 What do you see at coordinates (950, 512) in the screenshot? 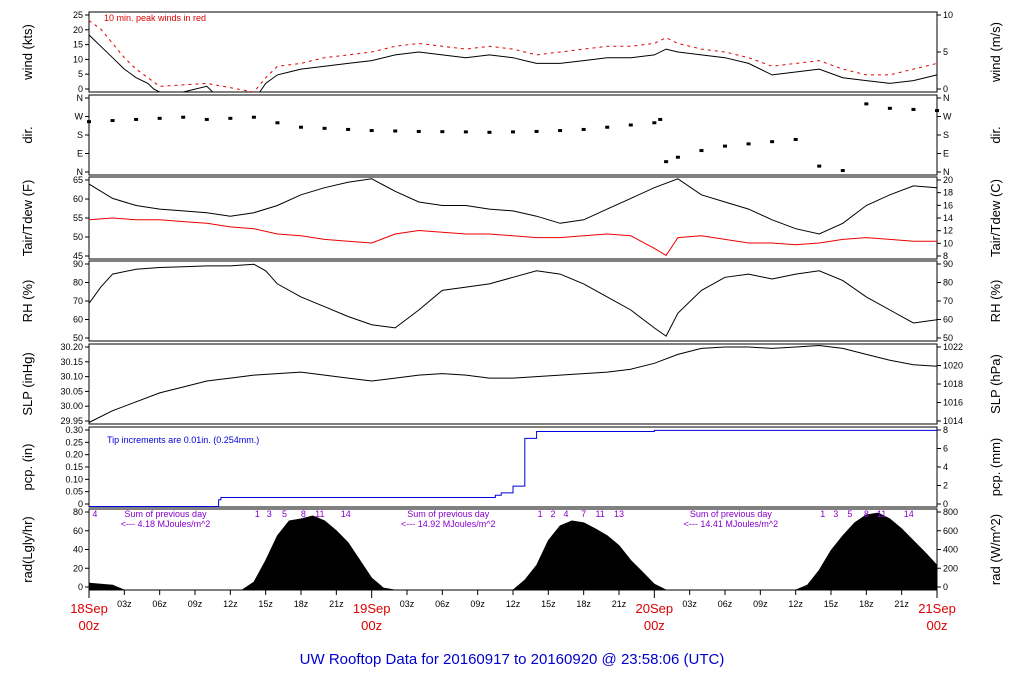
I see `y2-tick-label: 800` at bounding box center [950, 512].